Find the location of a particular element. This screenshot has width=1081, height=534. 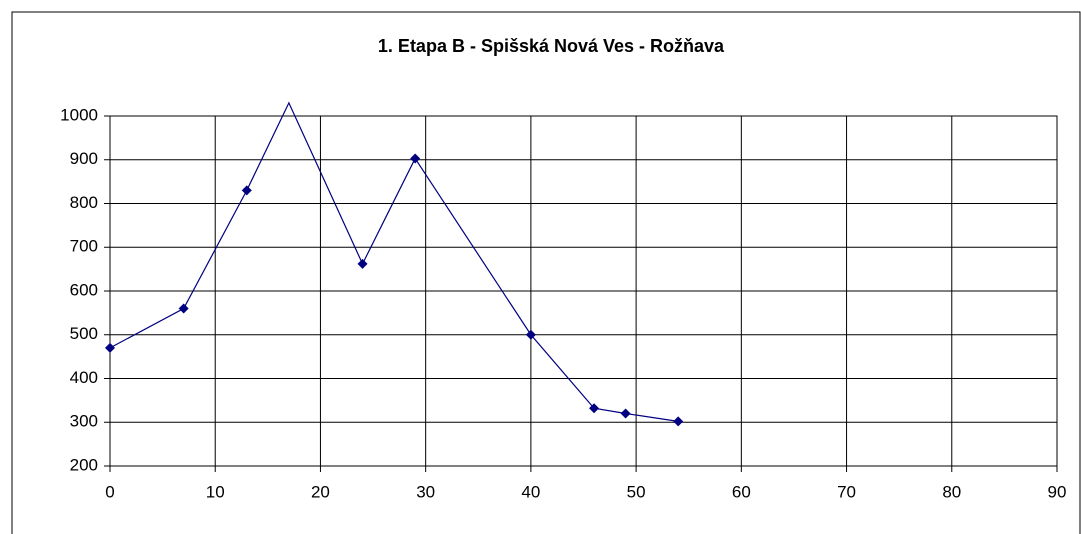

y-tick-label: 200 is located at coordinates (84, 464).